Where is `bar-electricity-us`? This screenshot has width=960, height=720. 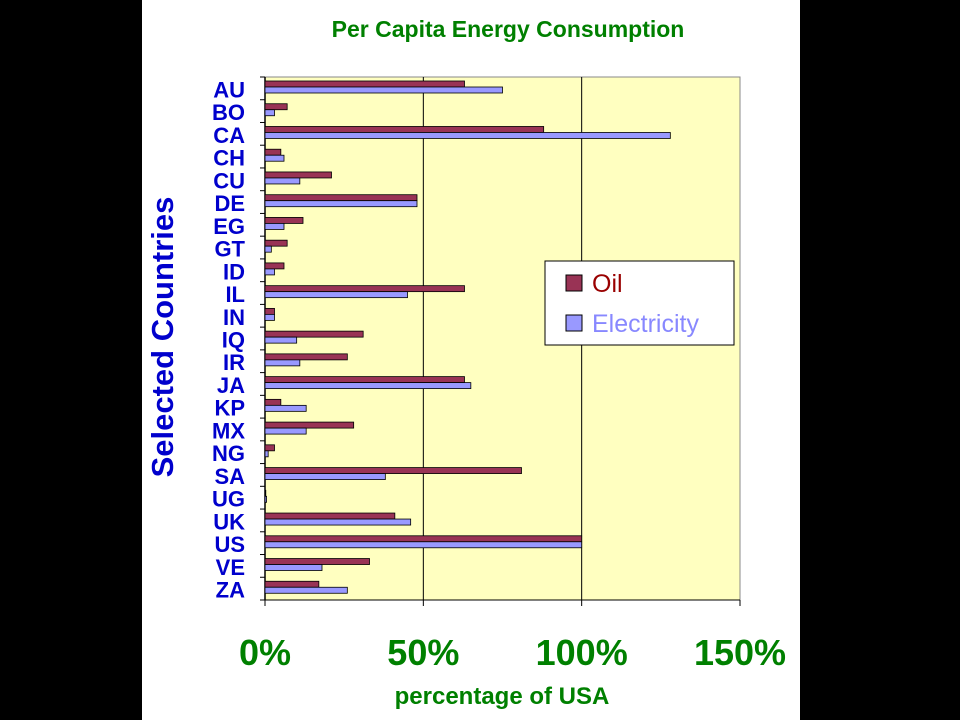
bar-electricity-us is located at coordinates (423, 545).